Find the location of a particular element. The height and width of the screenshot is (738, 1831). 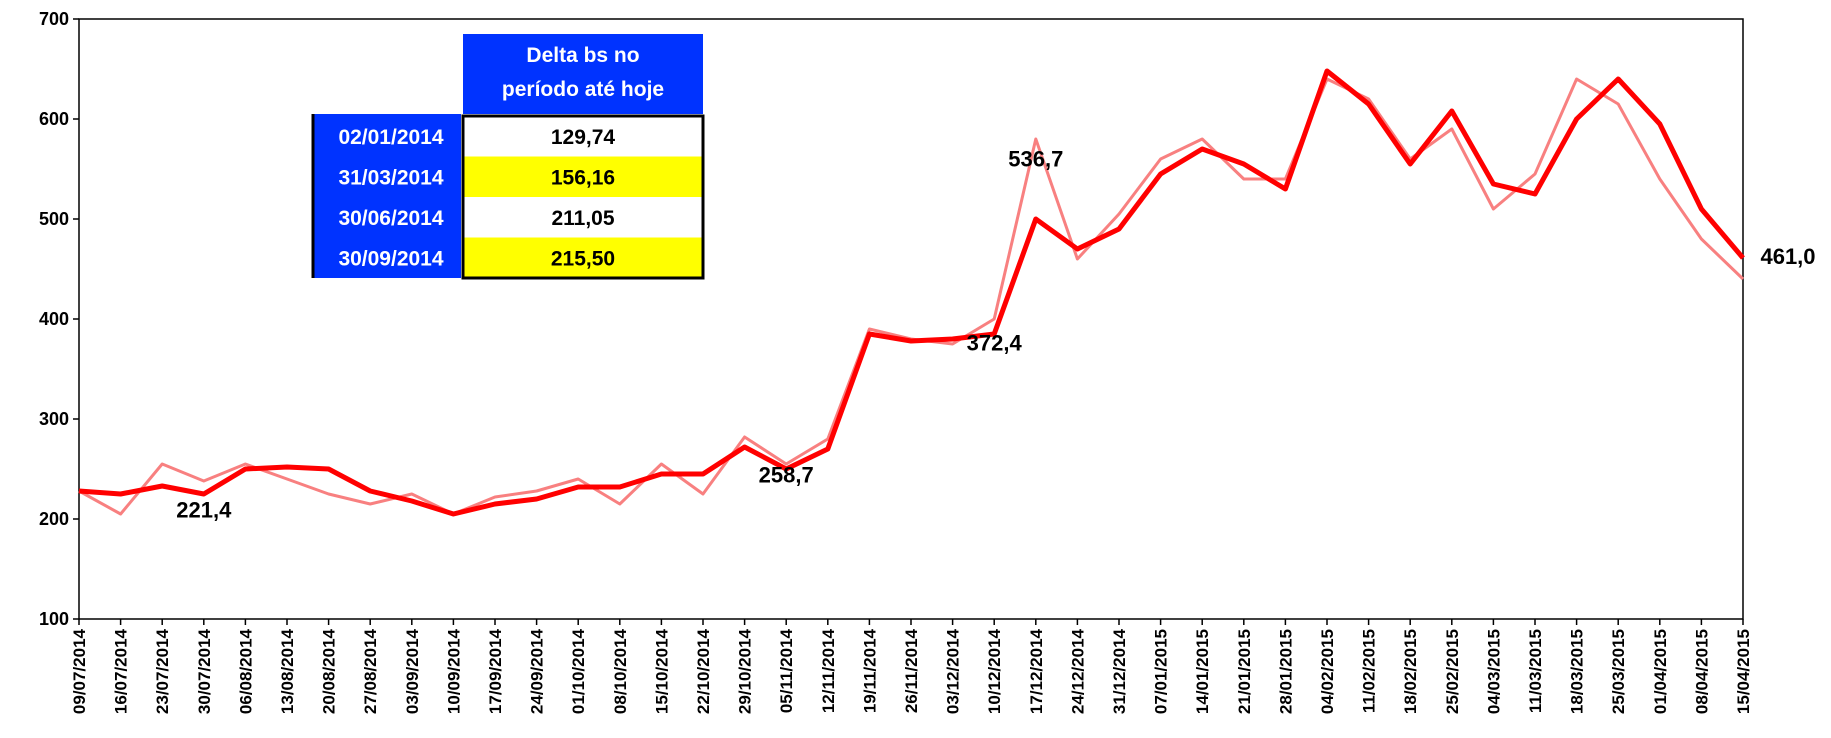

y-tick-label: 300 is located at coordinates (54, 419).